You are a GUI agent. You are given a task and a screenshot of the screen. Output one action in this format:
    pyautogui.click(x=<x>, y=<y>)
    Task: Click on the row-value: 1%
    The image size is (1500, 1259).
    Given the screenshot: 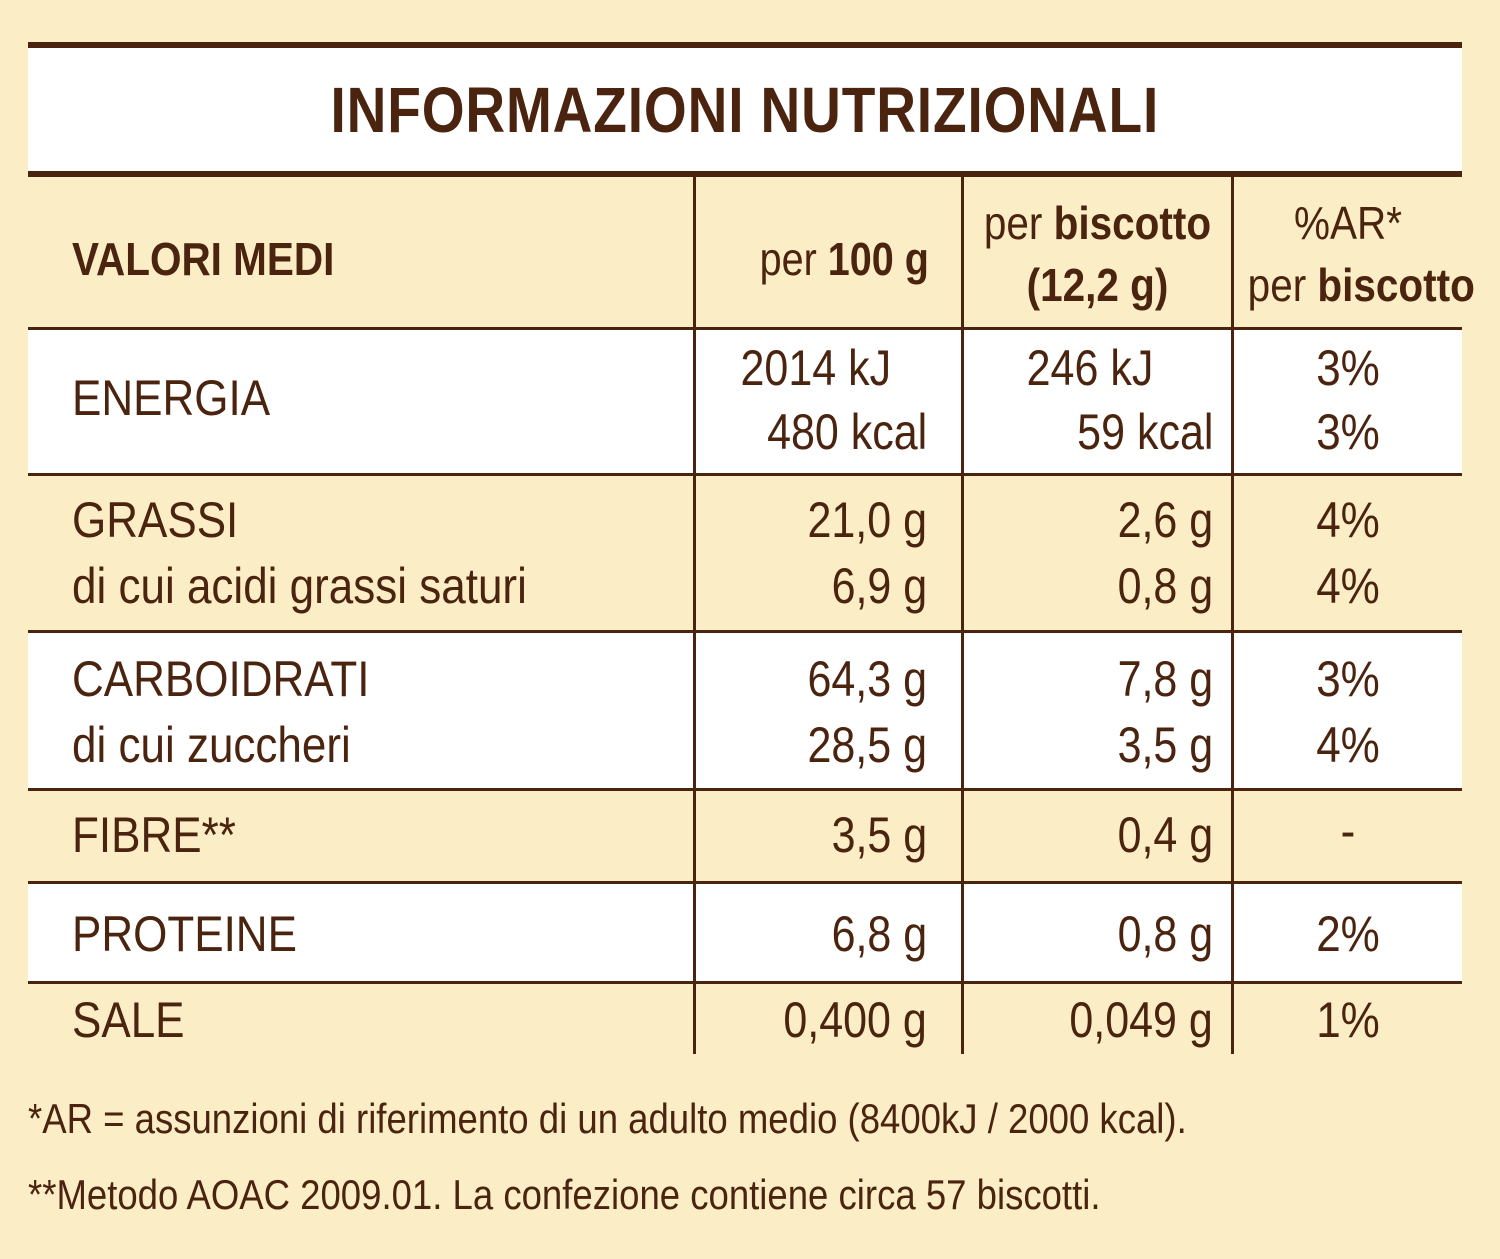 What is the action you would take?
    pyautogui.click(x=1348, y=1020)
    